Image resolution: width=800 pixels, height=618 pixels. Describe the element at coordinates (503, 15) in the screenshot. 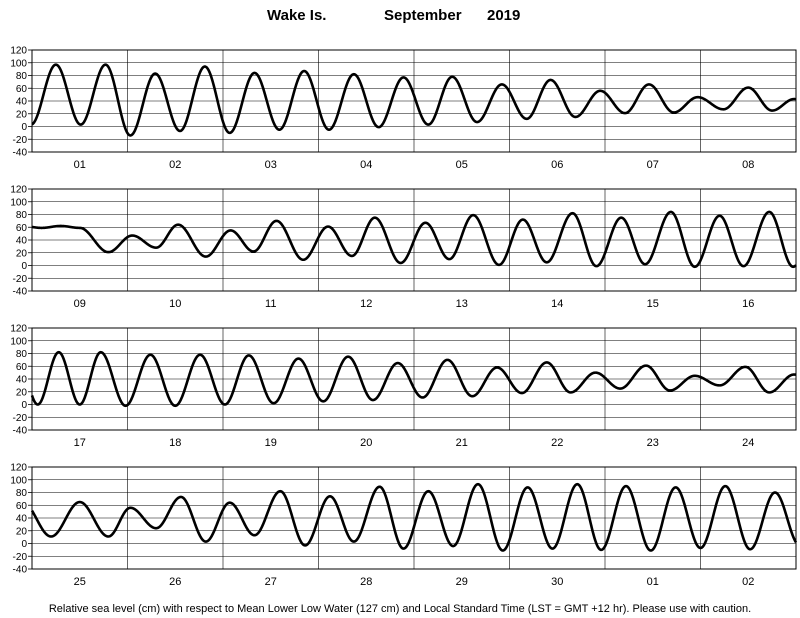

I see `title-year: 2019` at that location.